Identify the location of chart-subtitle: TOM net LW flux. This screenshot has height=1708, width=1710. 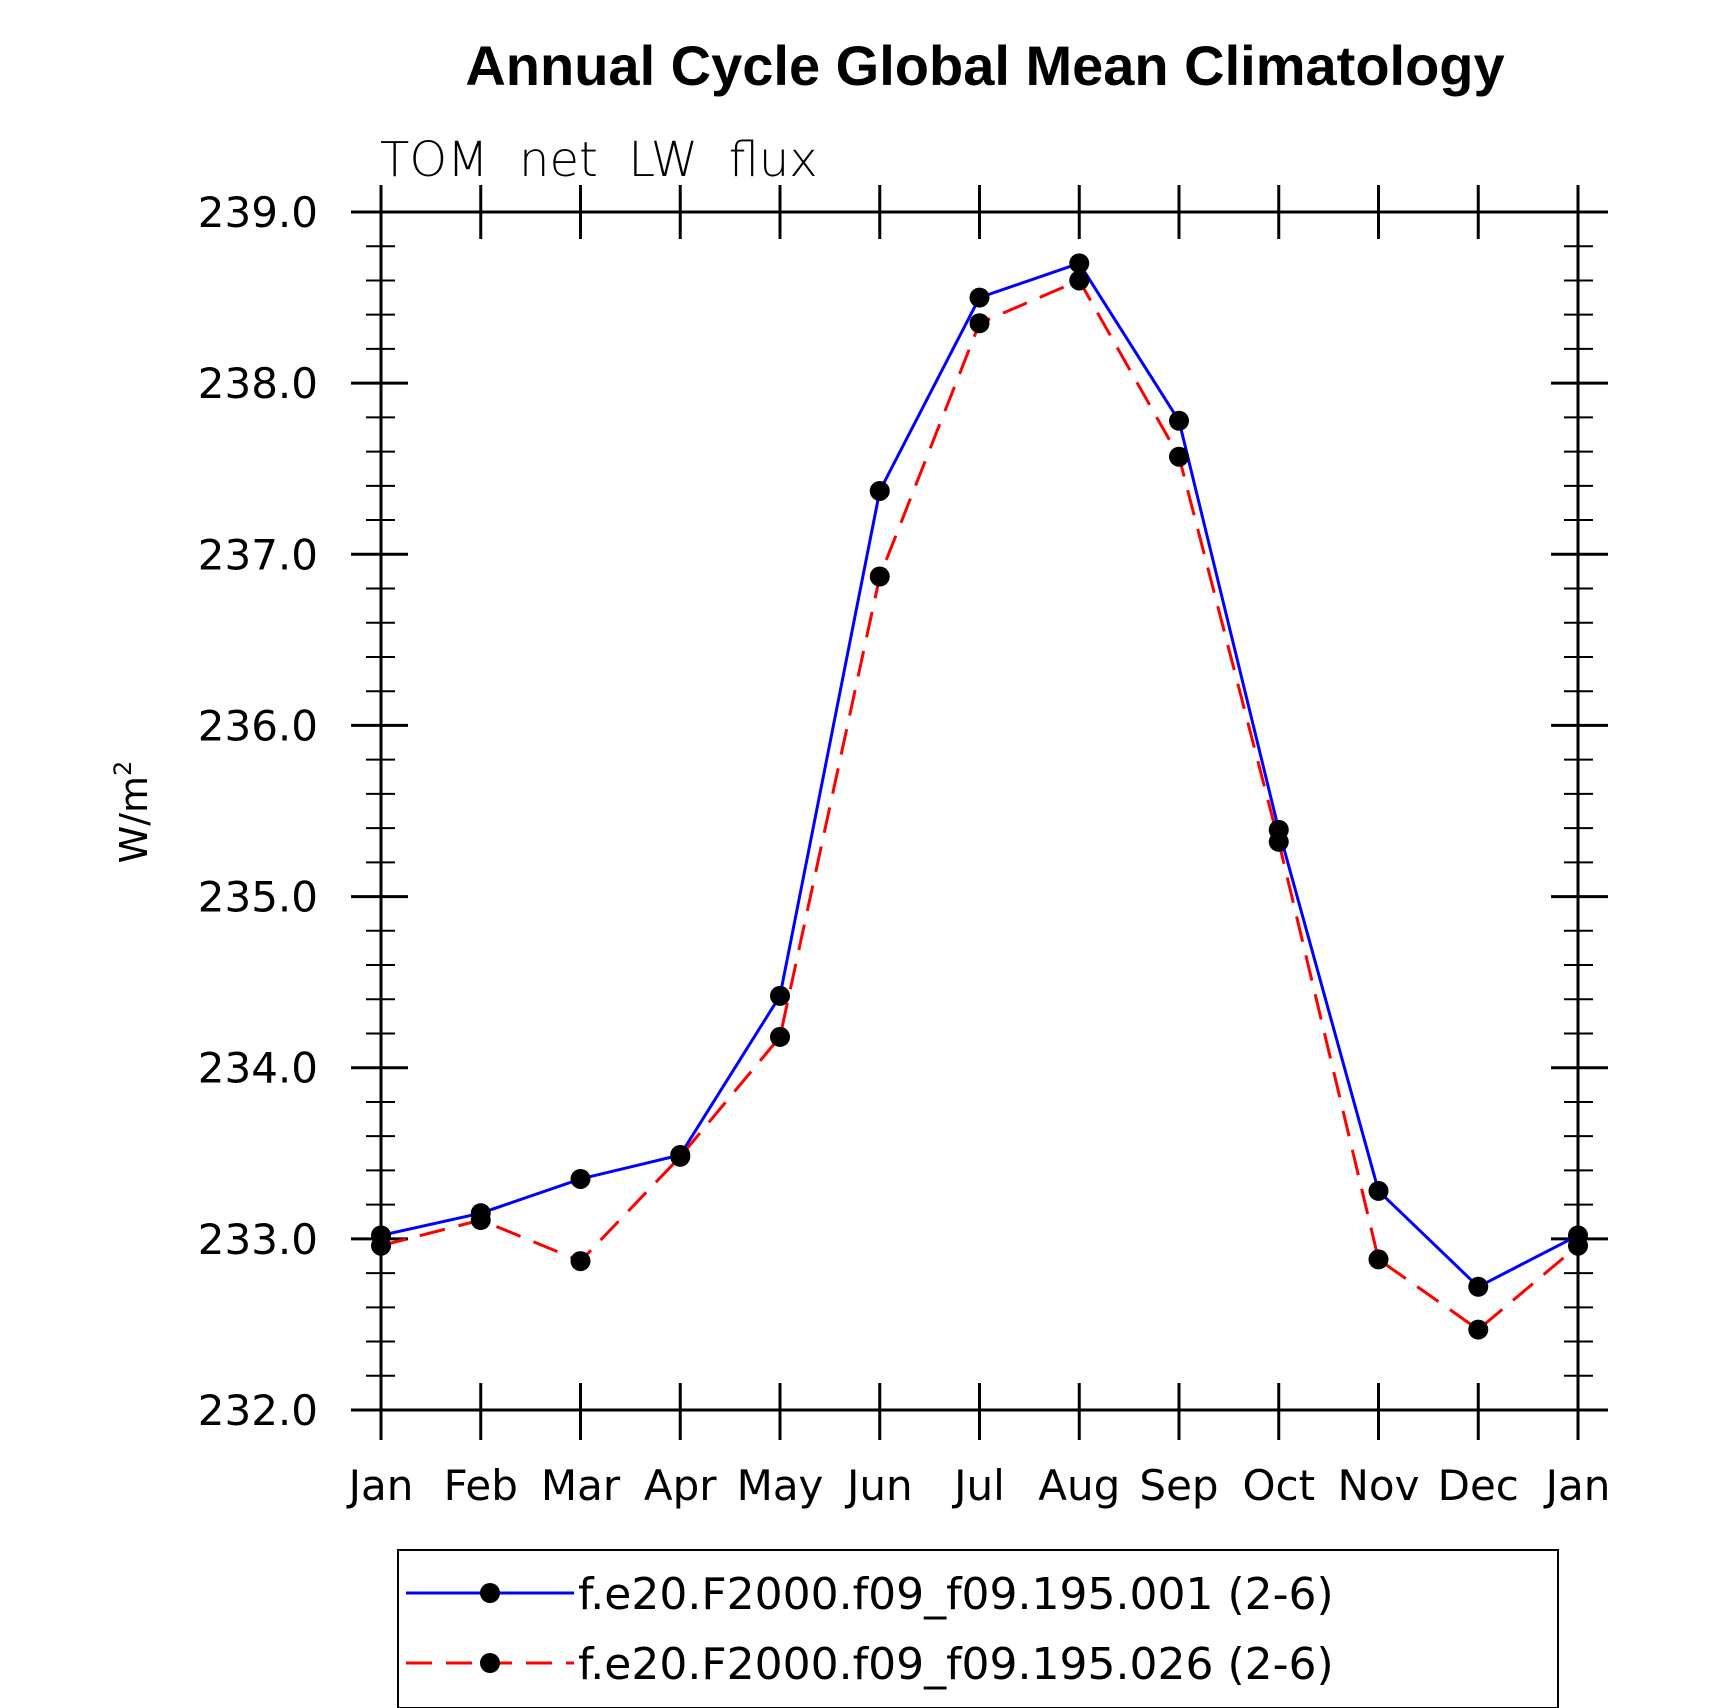
(599, 160).